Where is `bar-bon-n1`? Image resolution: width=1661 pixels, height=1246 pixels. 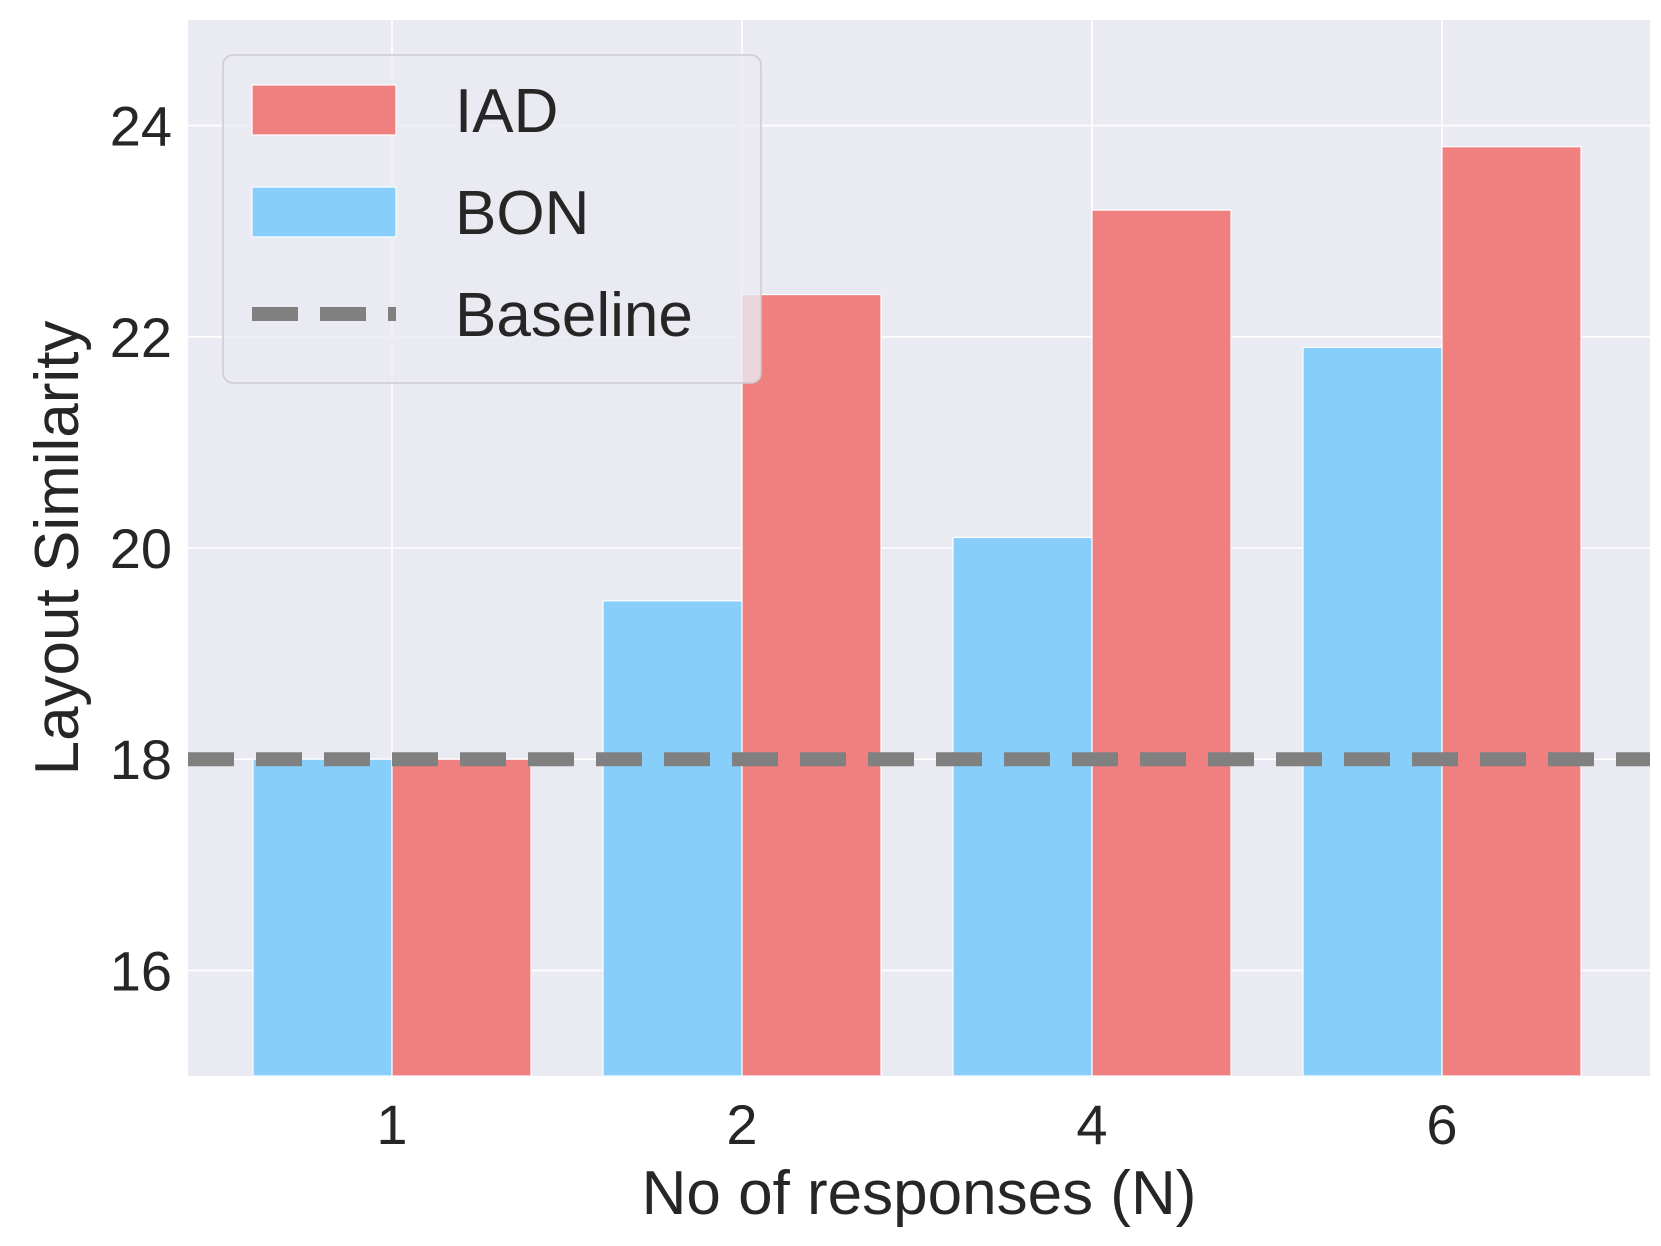 bar-bon-n1 is located at coordinates (322, 917).